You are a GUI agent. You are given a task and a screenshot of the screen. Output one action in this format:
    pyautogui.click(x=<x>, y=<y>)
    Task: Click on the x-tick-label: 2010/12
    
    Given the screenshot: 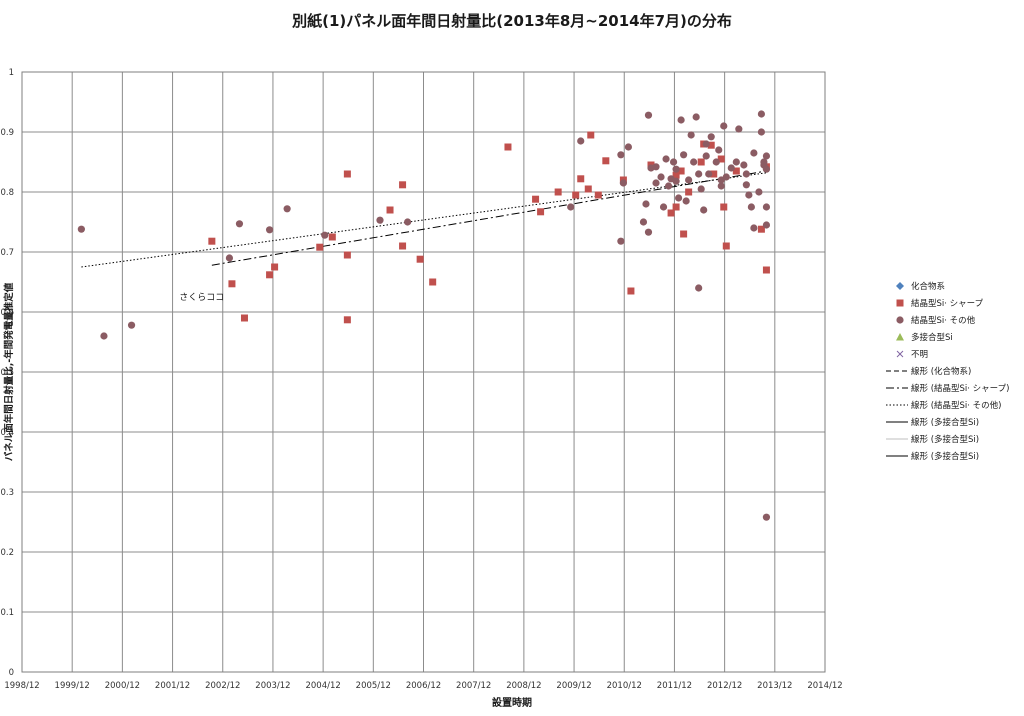 What is the action you would take?
    pyautogui.click(x=624, y=686)
    